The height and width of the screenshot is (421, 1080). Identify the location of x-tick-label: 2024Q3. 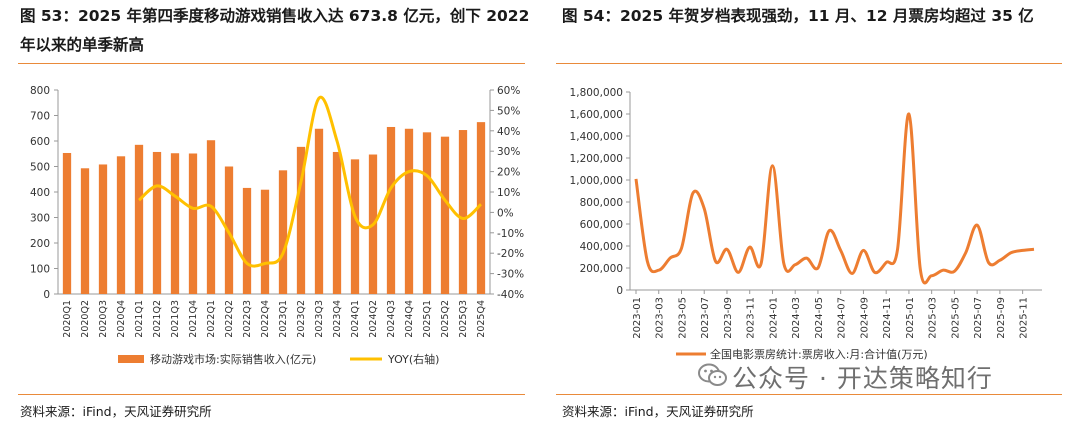
(391, 319).